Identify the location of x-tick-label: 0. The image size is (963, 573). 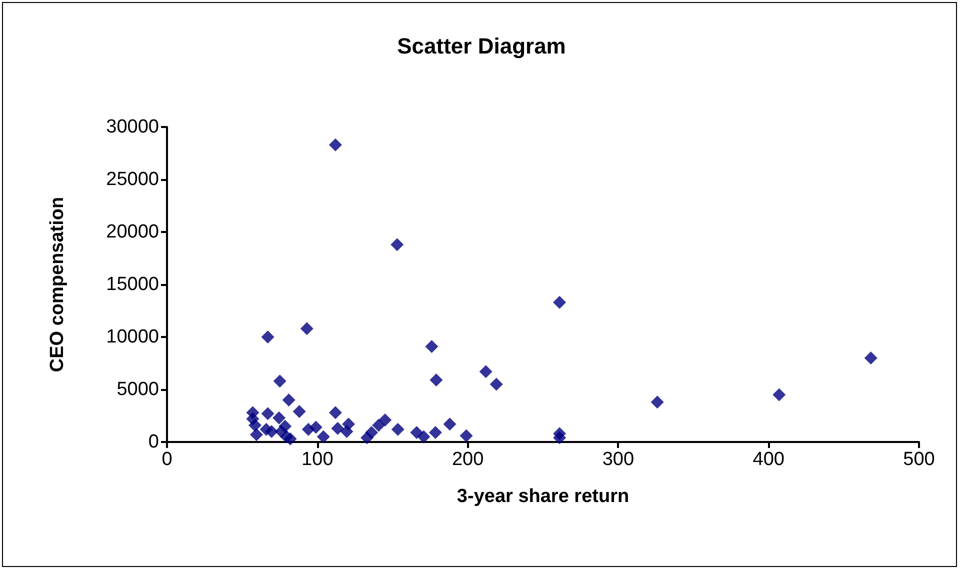
(167, 459).